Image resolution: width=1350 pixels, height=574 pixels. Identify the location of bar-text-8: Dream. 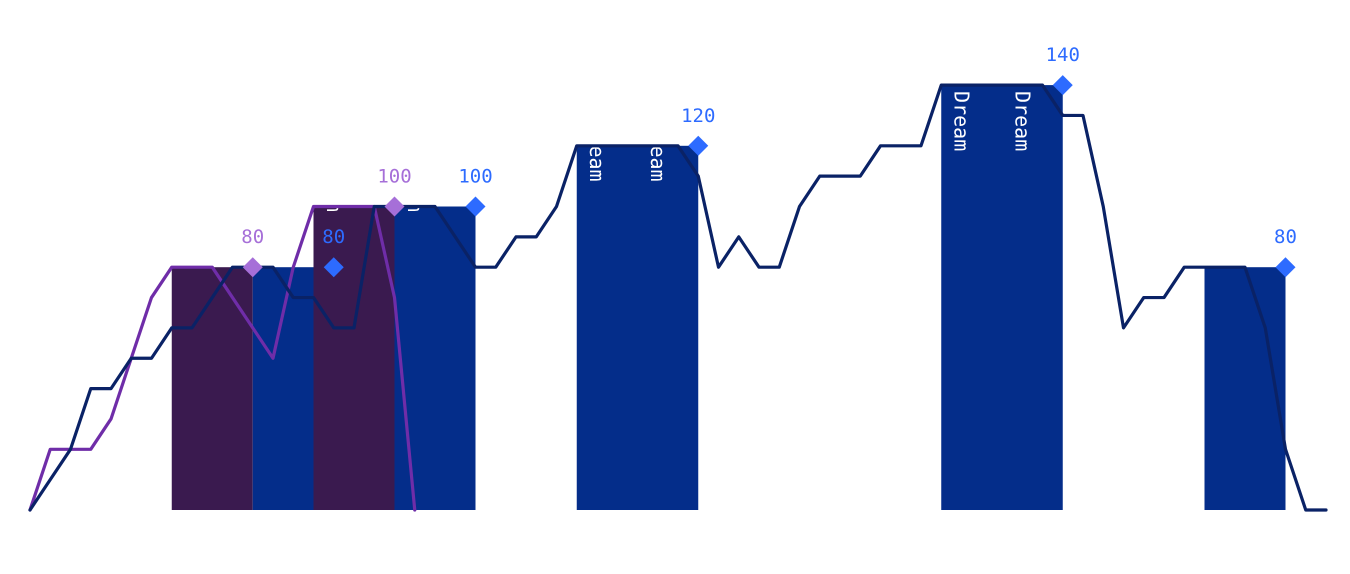
(1225, 212).